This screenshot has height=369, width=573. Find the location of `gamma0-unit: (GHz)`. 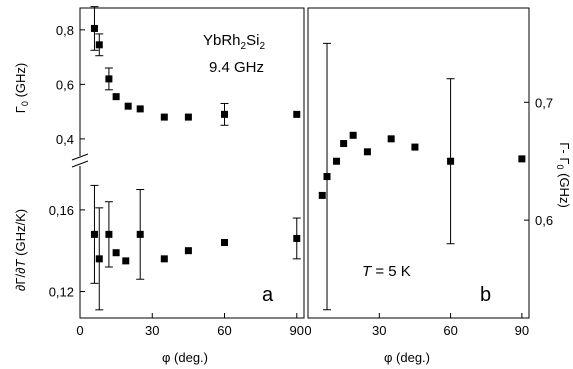

gamma0-unit: (GHz) is located at coordinates (20, 82).